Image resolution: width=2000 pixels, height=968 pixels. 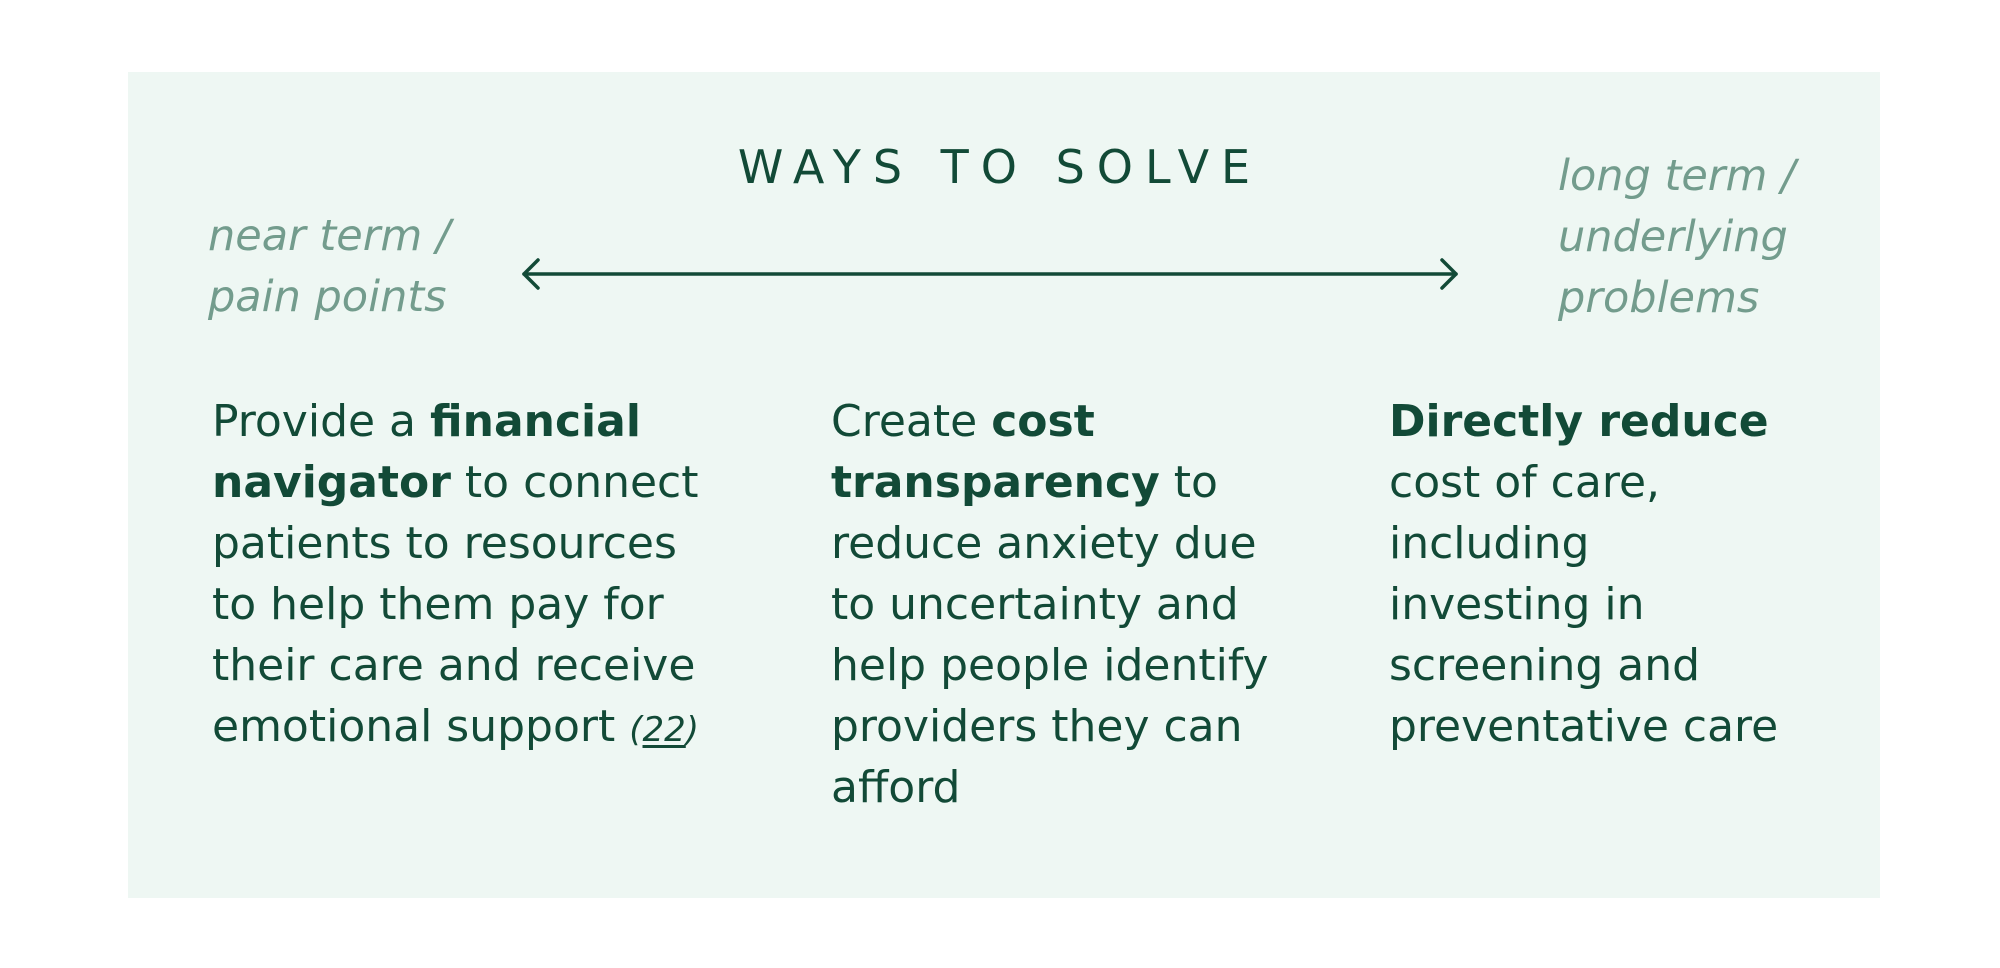 What do you see at coordinates (1525, 482) in the screenshot?
I see `text-line: cost of care,` at bounding box center [1525, 482].